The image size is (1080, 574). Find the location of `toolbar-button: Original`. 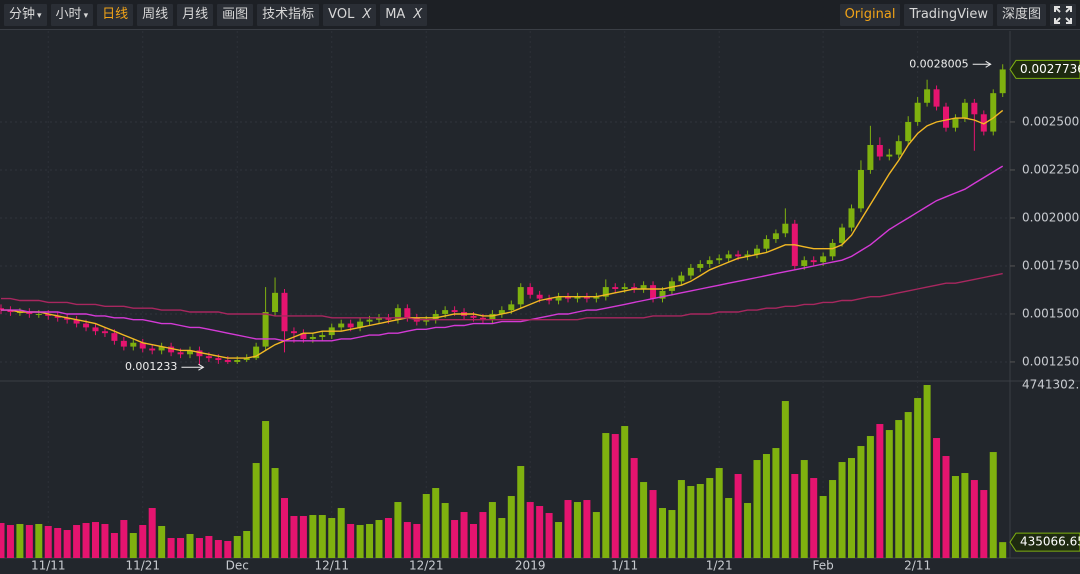

toolbar-button: Original is located at coordinates (870, 14).